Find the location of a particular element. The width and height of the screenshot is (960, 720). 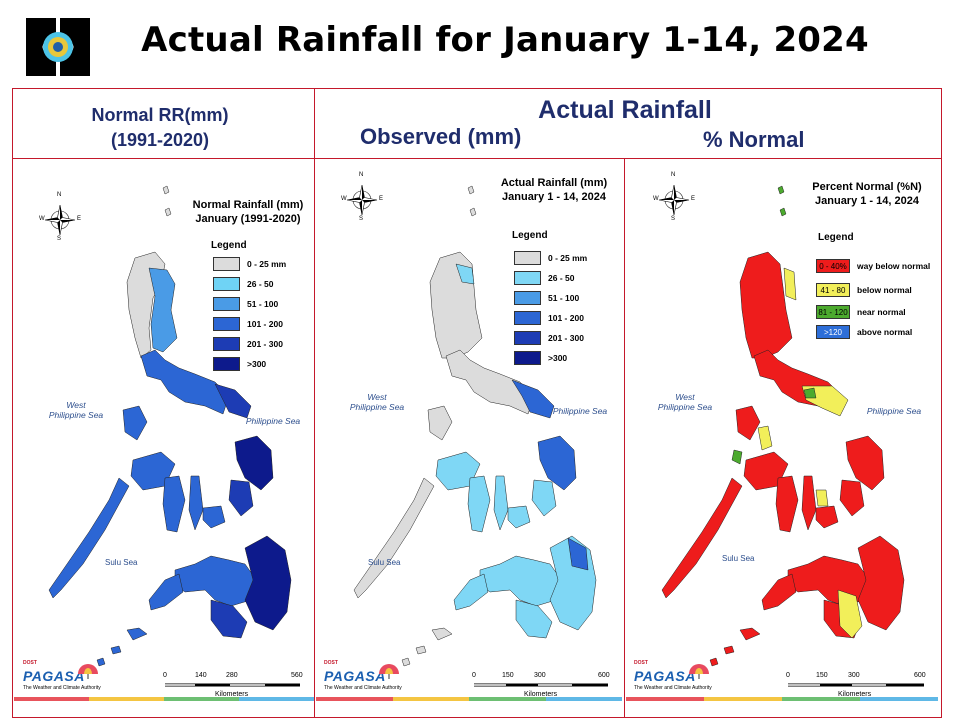

legend-item: 41 - 80 below normal is located at coordinates (864, 289).